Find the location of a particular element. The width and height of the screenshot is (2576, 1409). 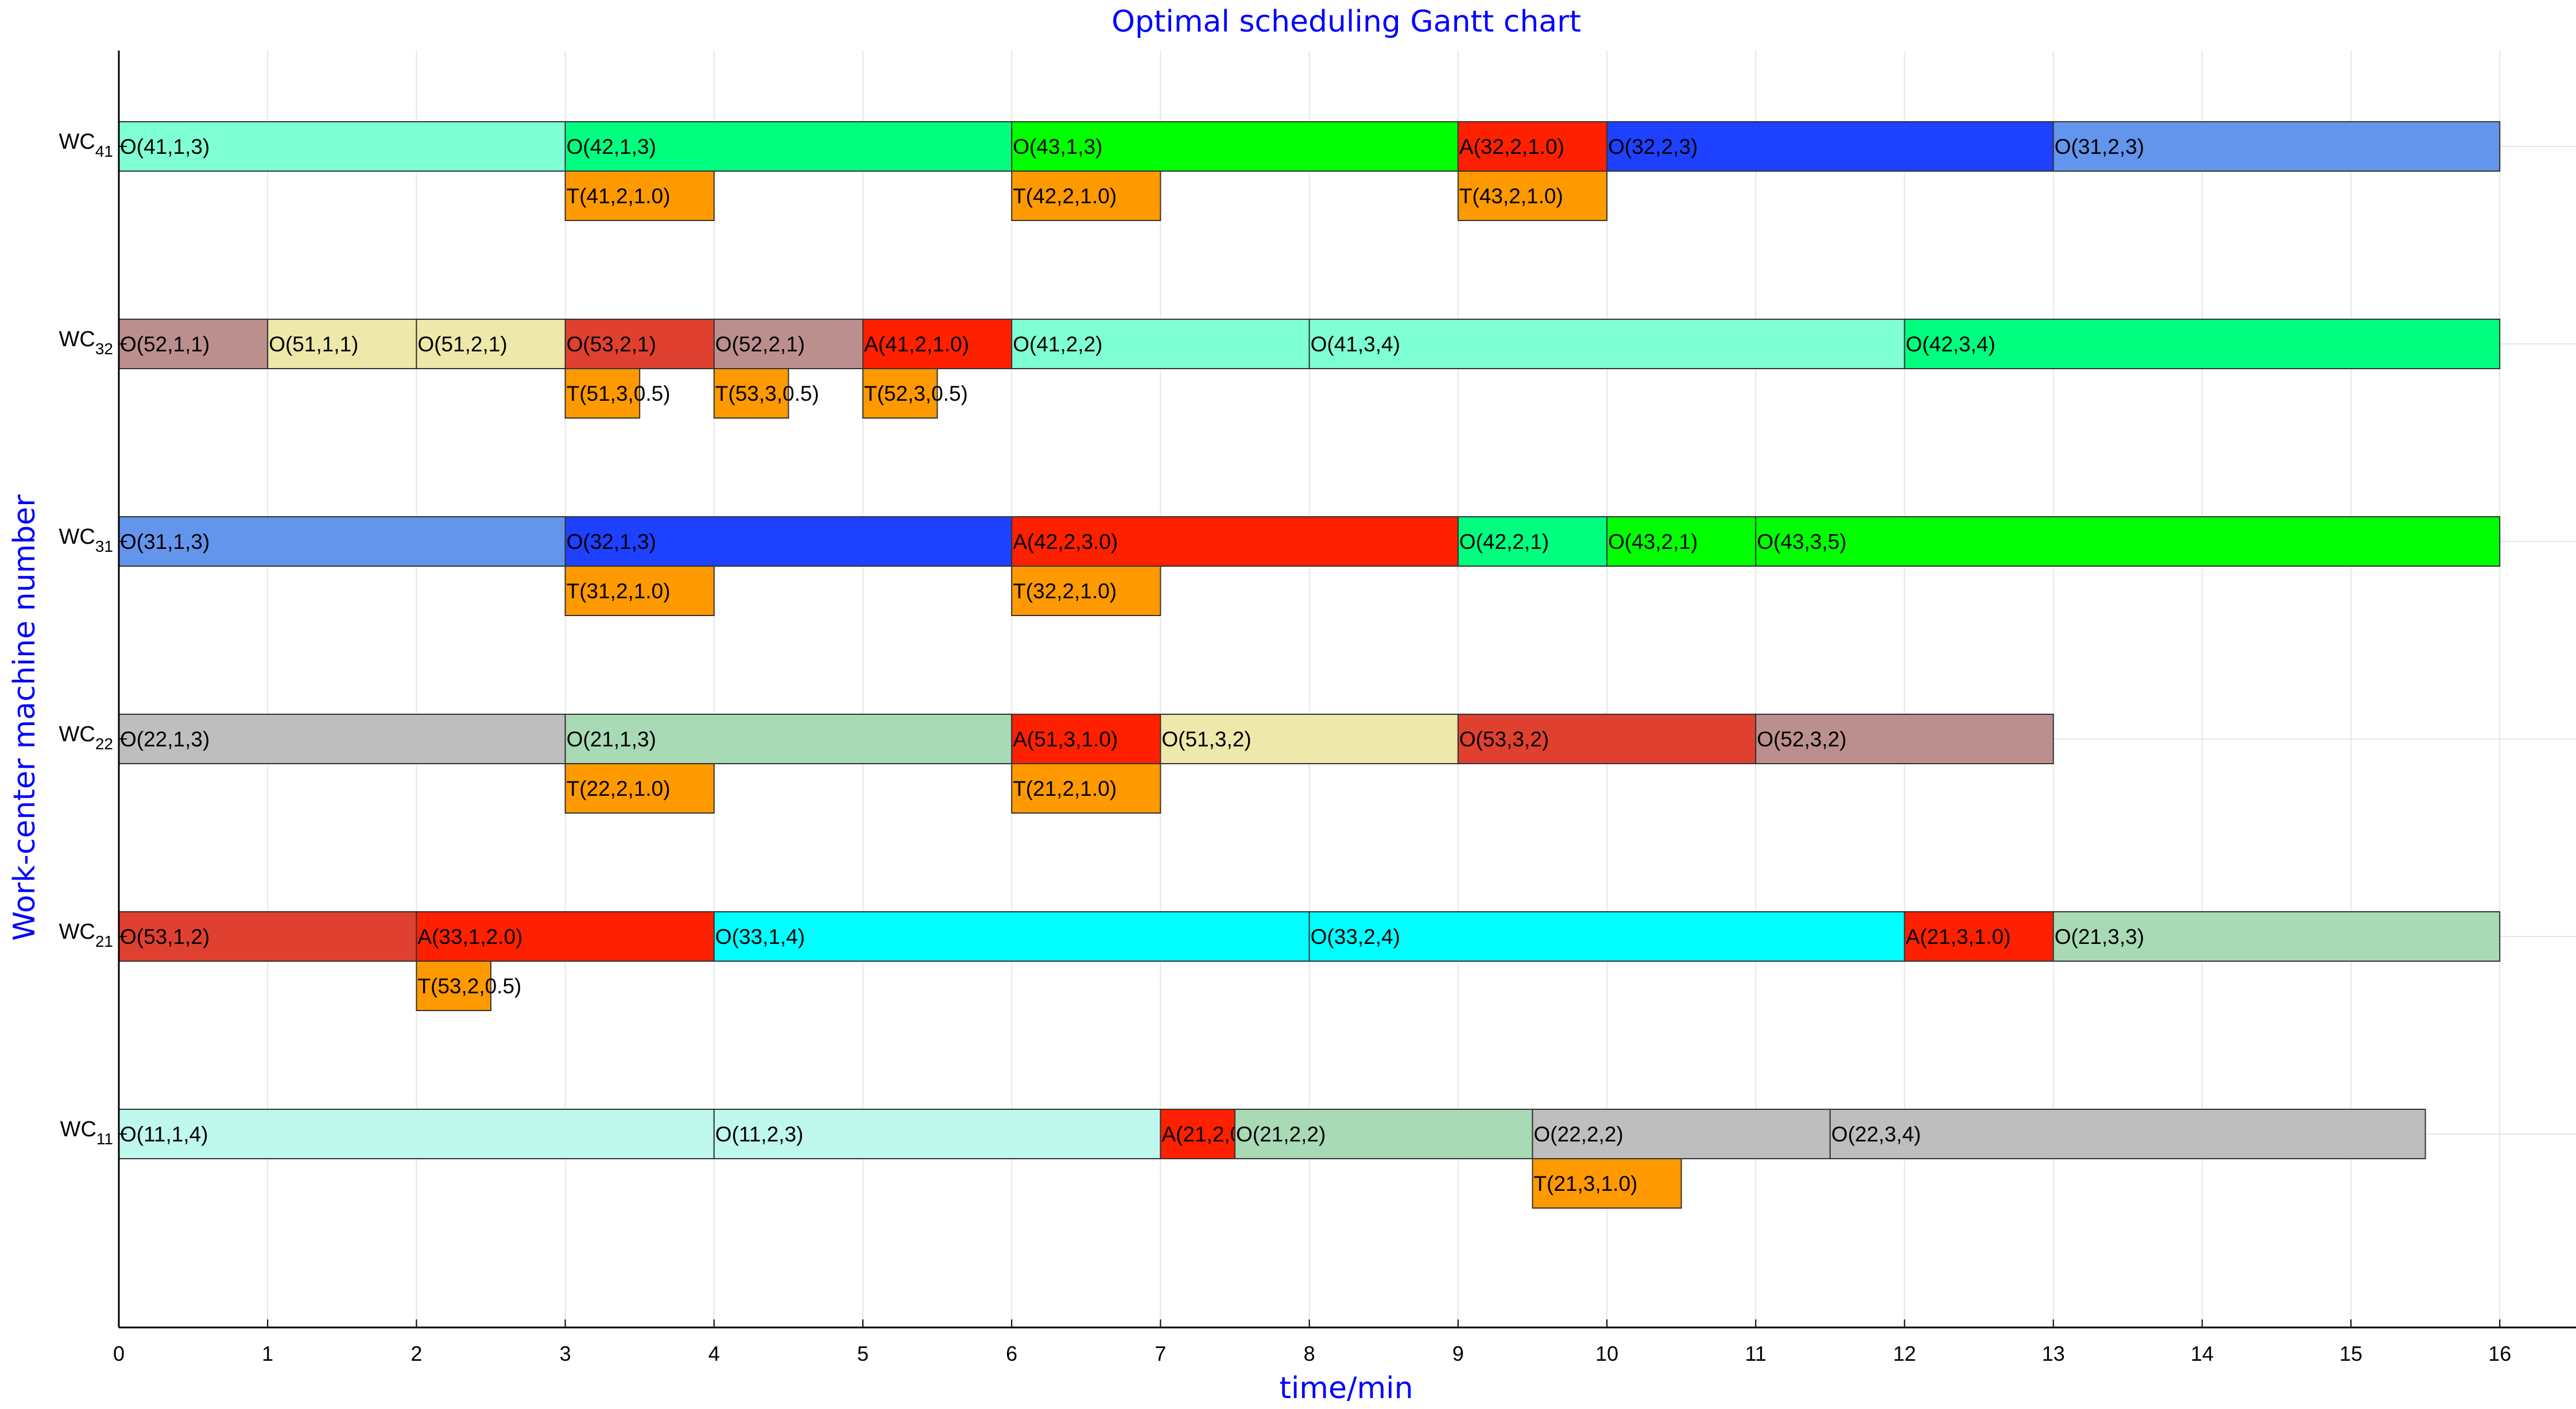

transport-bar-label: T(53,2,0.5) is located at coordinates (469, 986).